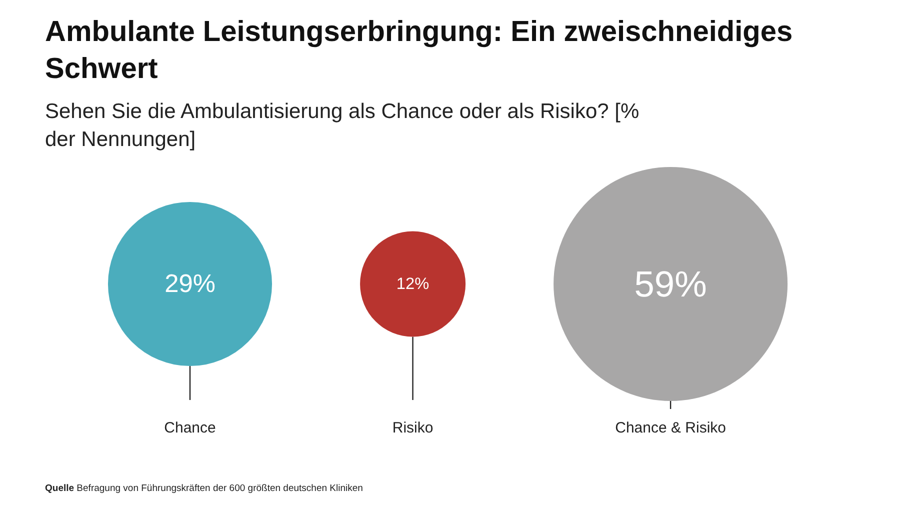 The image size is (900, 506). What do you see at coordinates (413, 284) in the screenshot?
I see `data-label: 12%` at bounding box center [413, 284].